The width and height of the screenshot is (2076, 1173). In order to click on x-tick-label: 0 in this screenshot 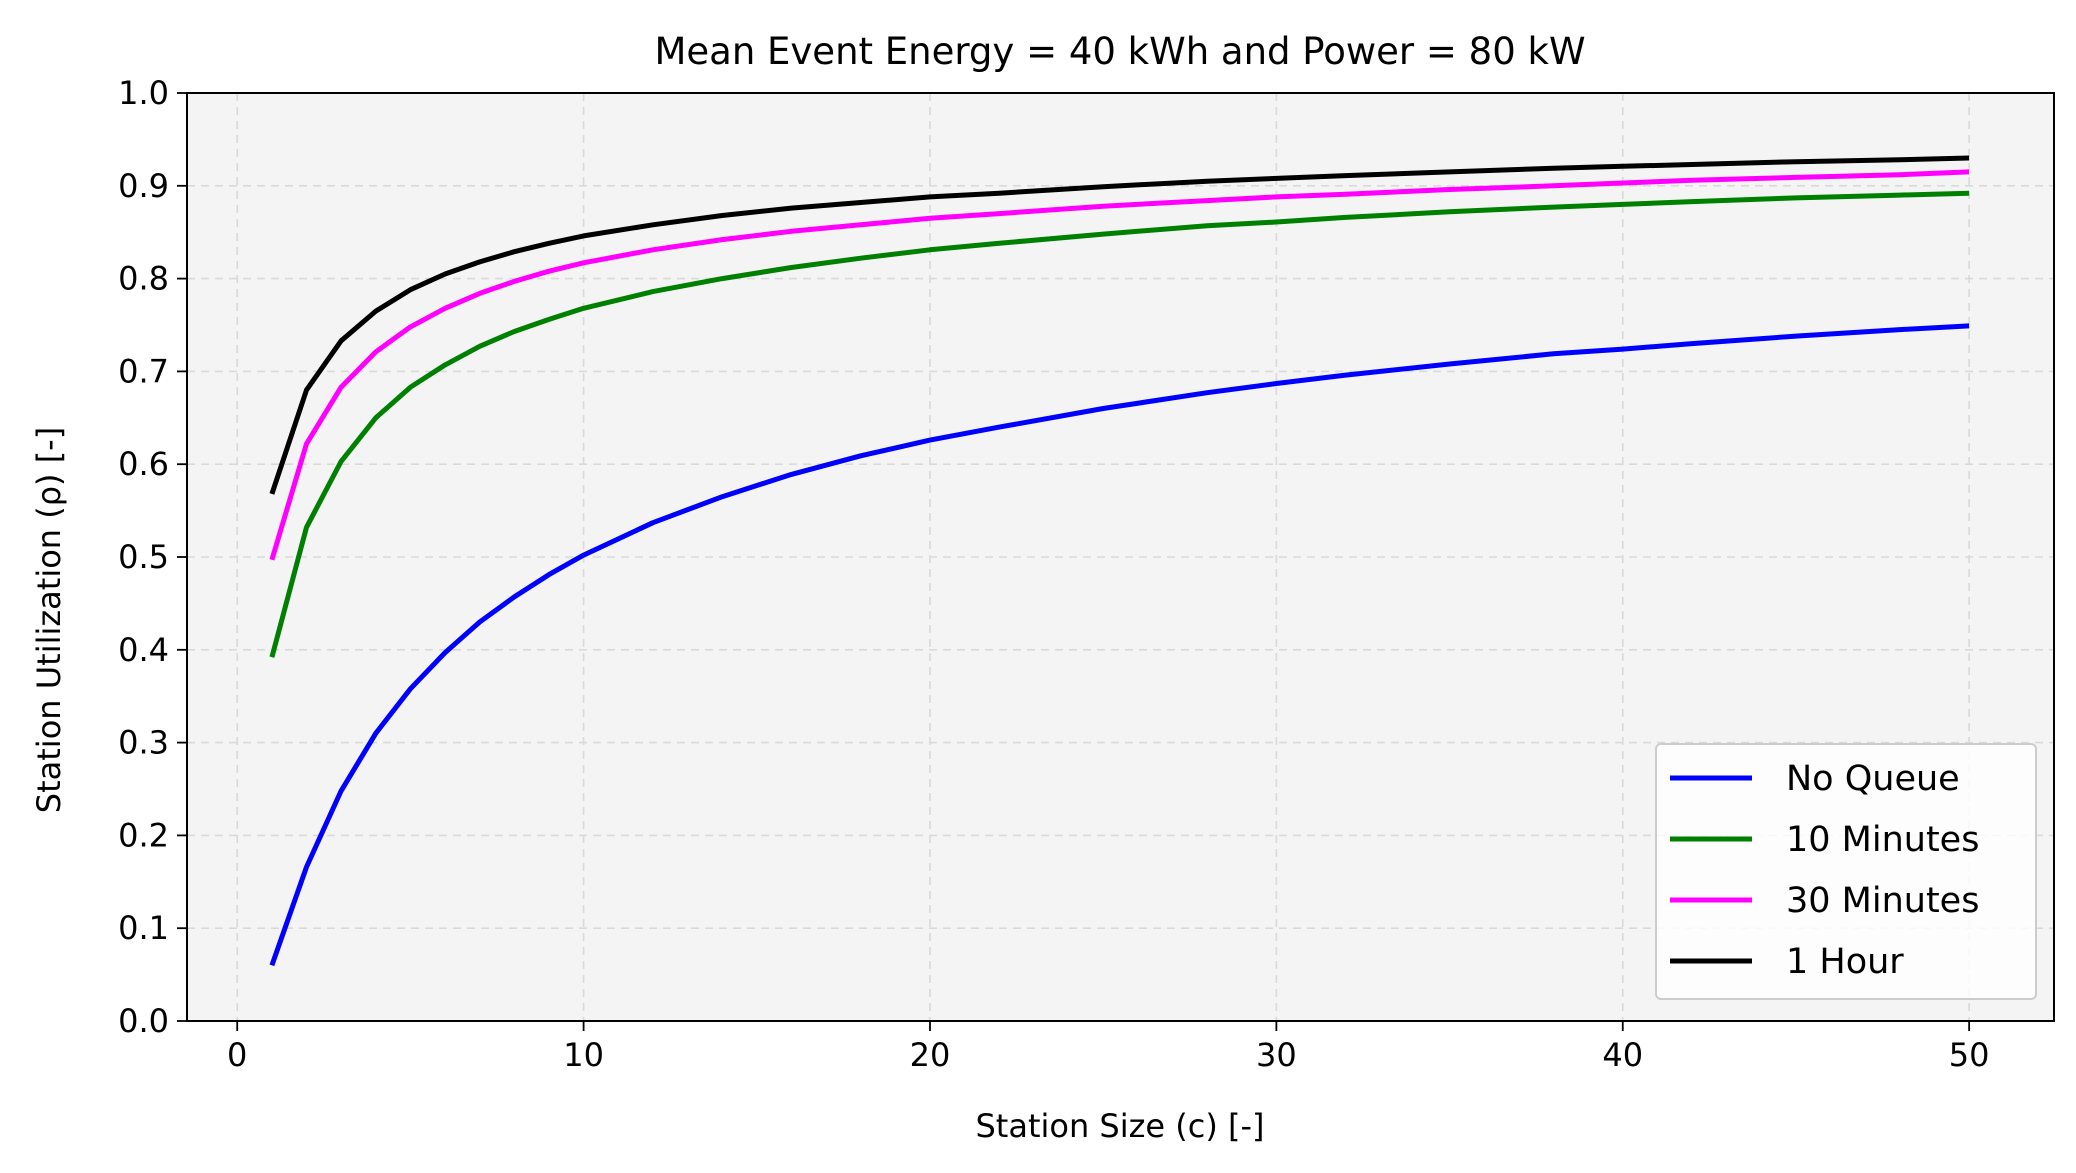, I will do `click(237, 1055)`.